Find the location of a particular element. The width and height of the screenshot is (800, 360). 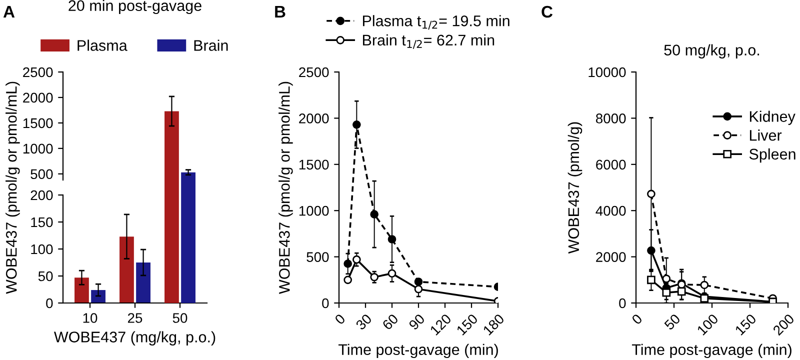

y-tick-label: 10000 is located at coordinates (607, 72).